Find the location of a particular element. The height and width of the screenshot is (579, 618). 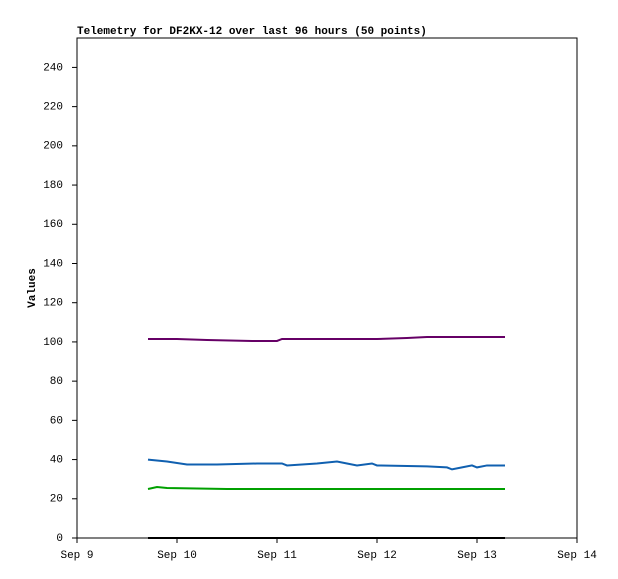

y-tick-label: 180 is located at coordinates (53, 186).